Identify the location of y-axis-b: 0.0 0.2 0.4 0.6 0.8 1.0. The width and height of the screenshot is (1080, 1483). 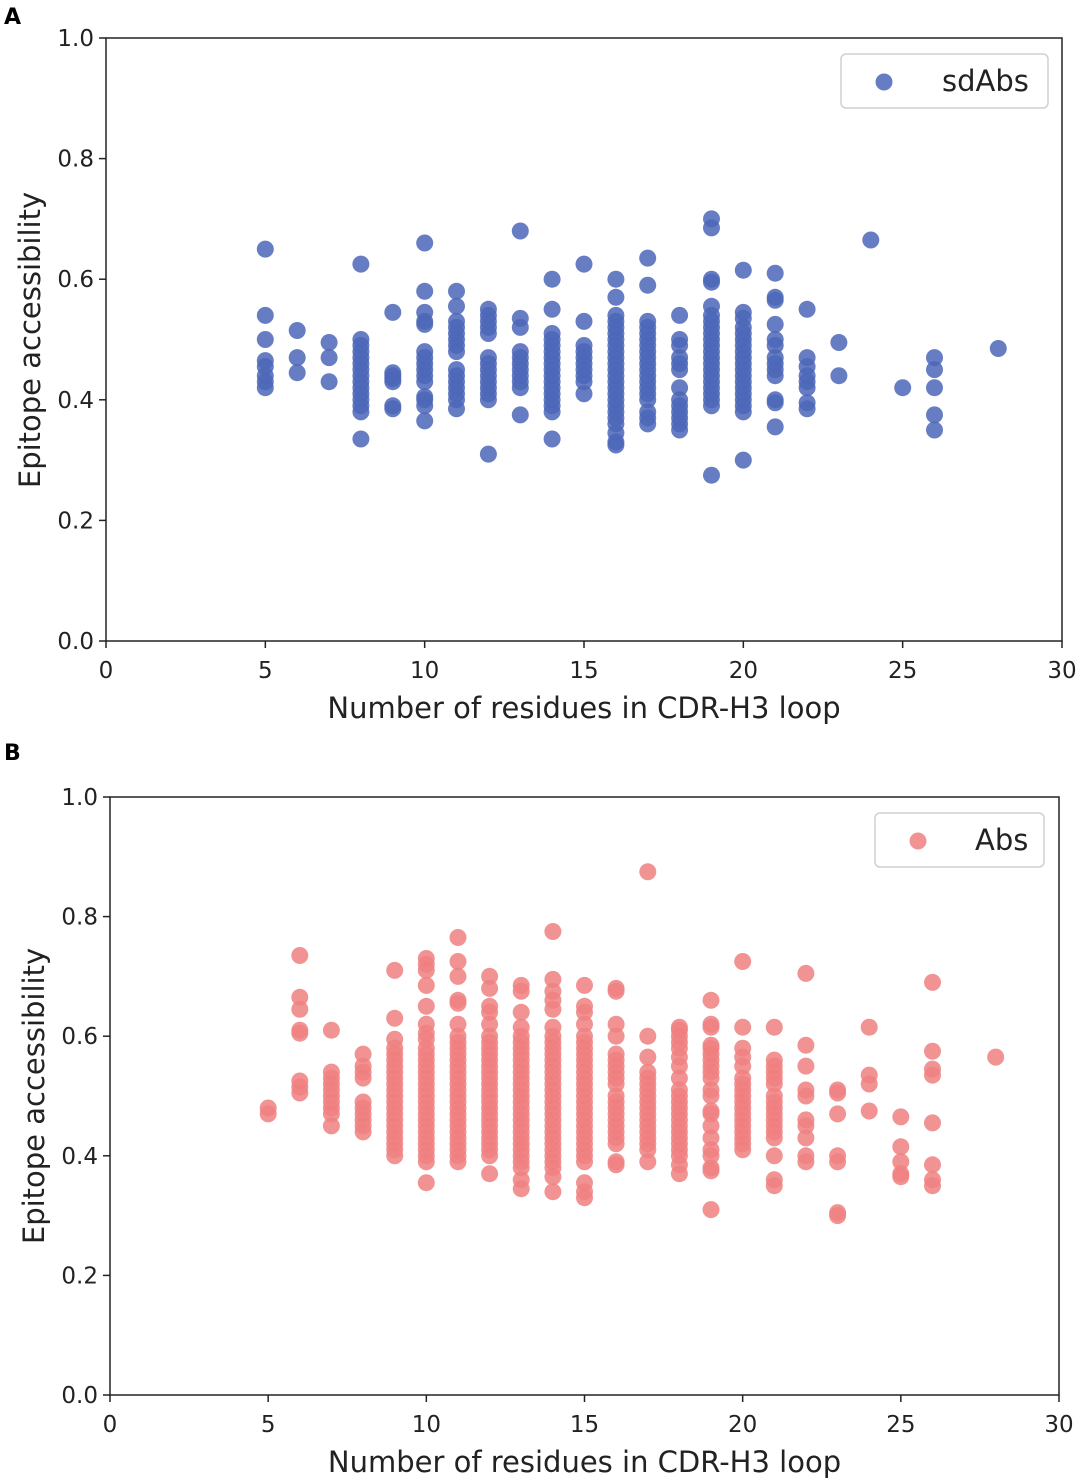
(85, 1097).